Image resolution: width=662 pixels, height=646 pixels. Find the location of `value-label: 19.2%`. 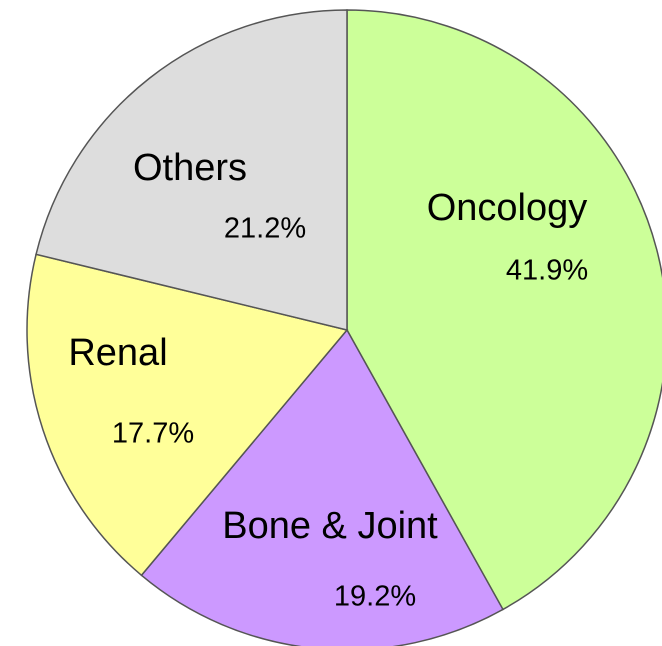

value-label: 19.2% is located at coordinates (375, 597).